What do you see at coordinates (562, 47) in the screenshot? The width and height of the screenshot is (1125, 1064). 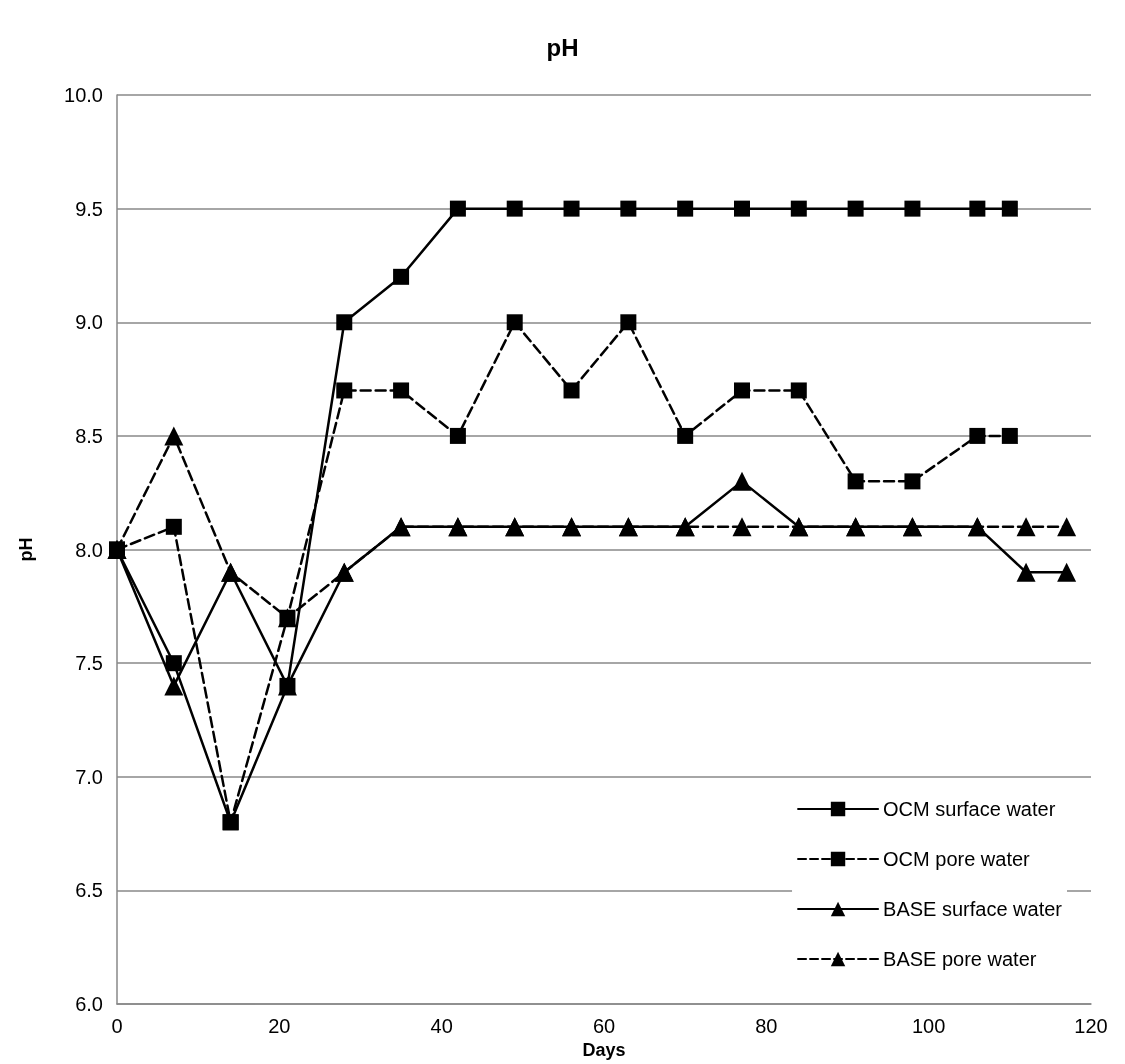 I see `chart-title: pH` at bounding box center [562, 47].